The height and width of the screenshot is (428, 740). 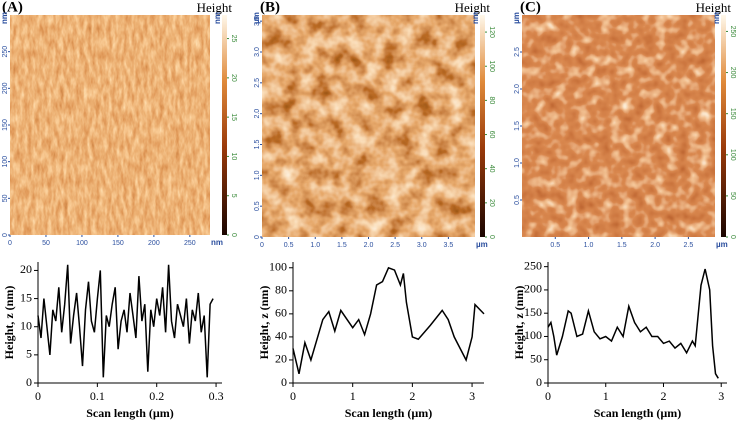 What do you see at coordinates (97, 396) in the screenshot?
I see `x-tick-label: 0.1` at bounding box center [97, 396].